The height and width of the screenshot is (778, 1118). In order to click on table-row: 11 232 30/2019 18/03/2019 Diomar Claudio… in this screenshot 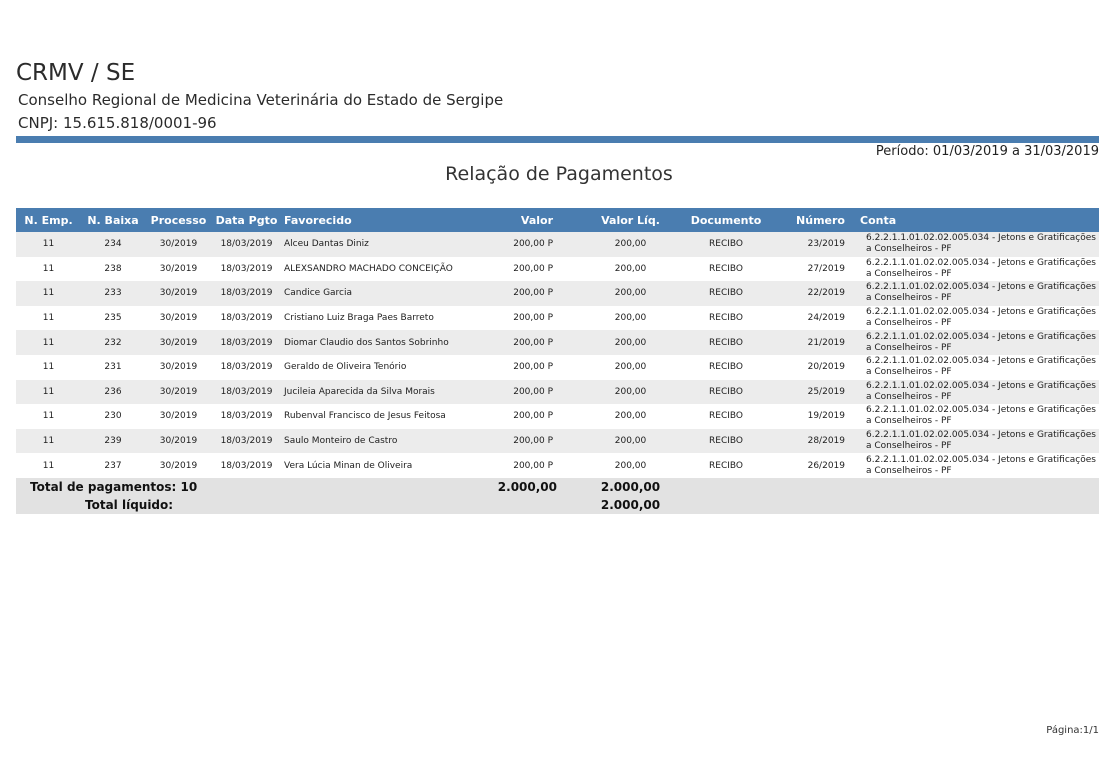, I will do `click(557, 342)`.